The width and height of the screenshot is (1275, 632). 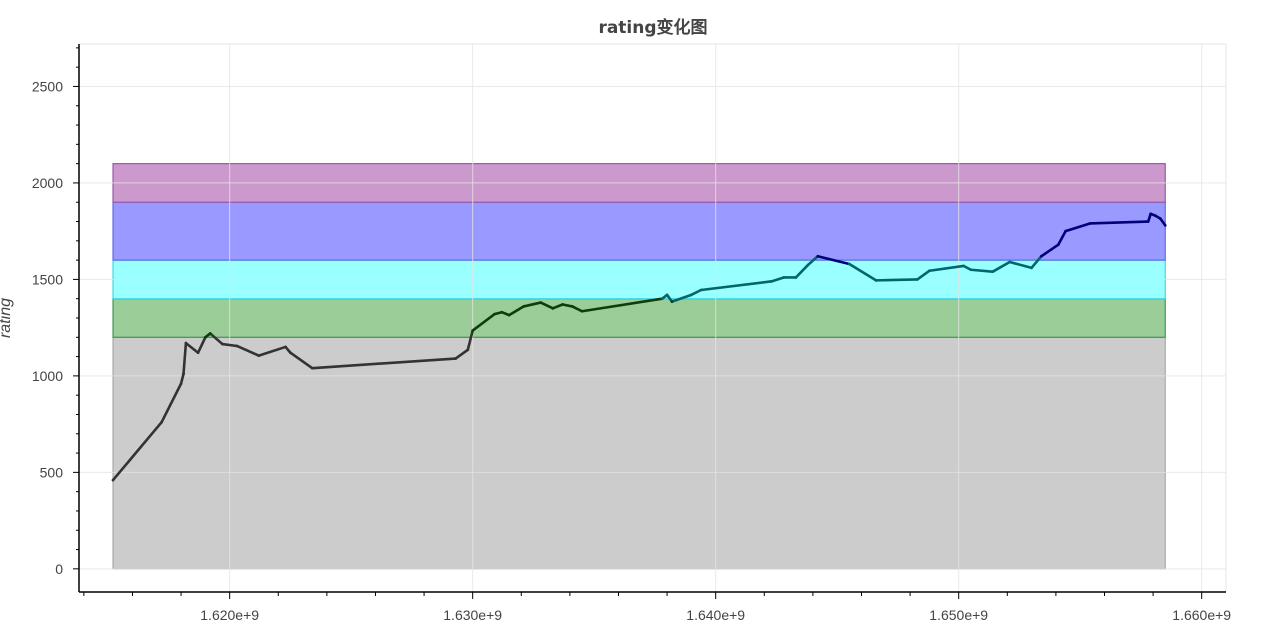 What do you see at coordinates (715, 615) in the screenshot?
I see `x-tick-label: 1.640e+9` at bounding box center [715, 615].